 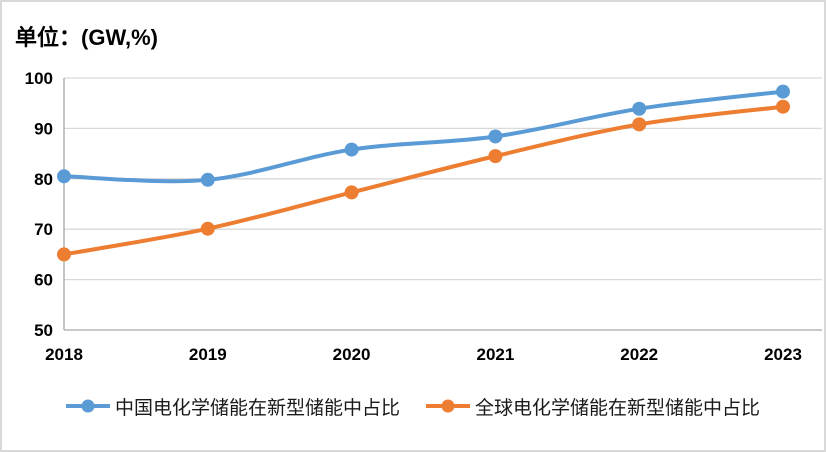 I want to click on x-axis-tick-label: 2022, so click(x=639, y=354).